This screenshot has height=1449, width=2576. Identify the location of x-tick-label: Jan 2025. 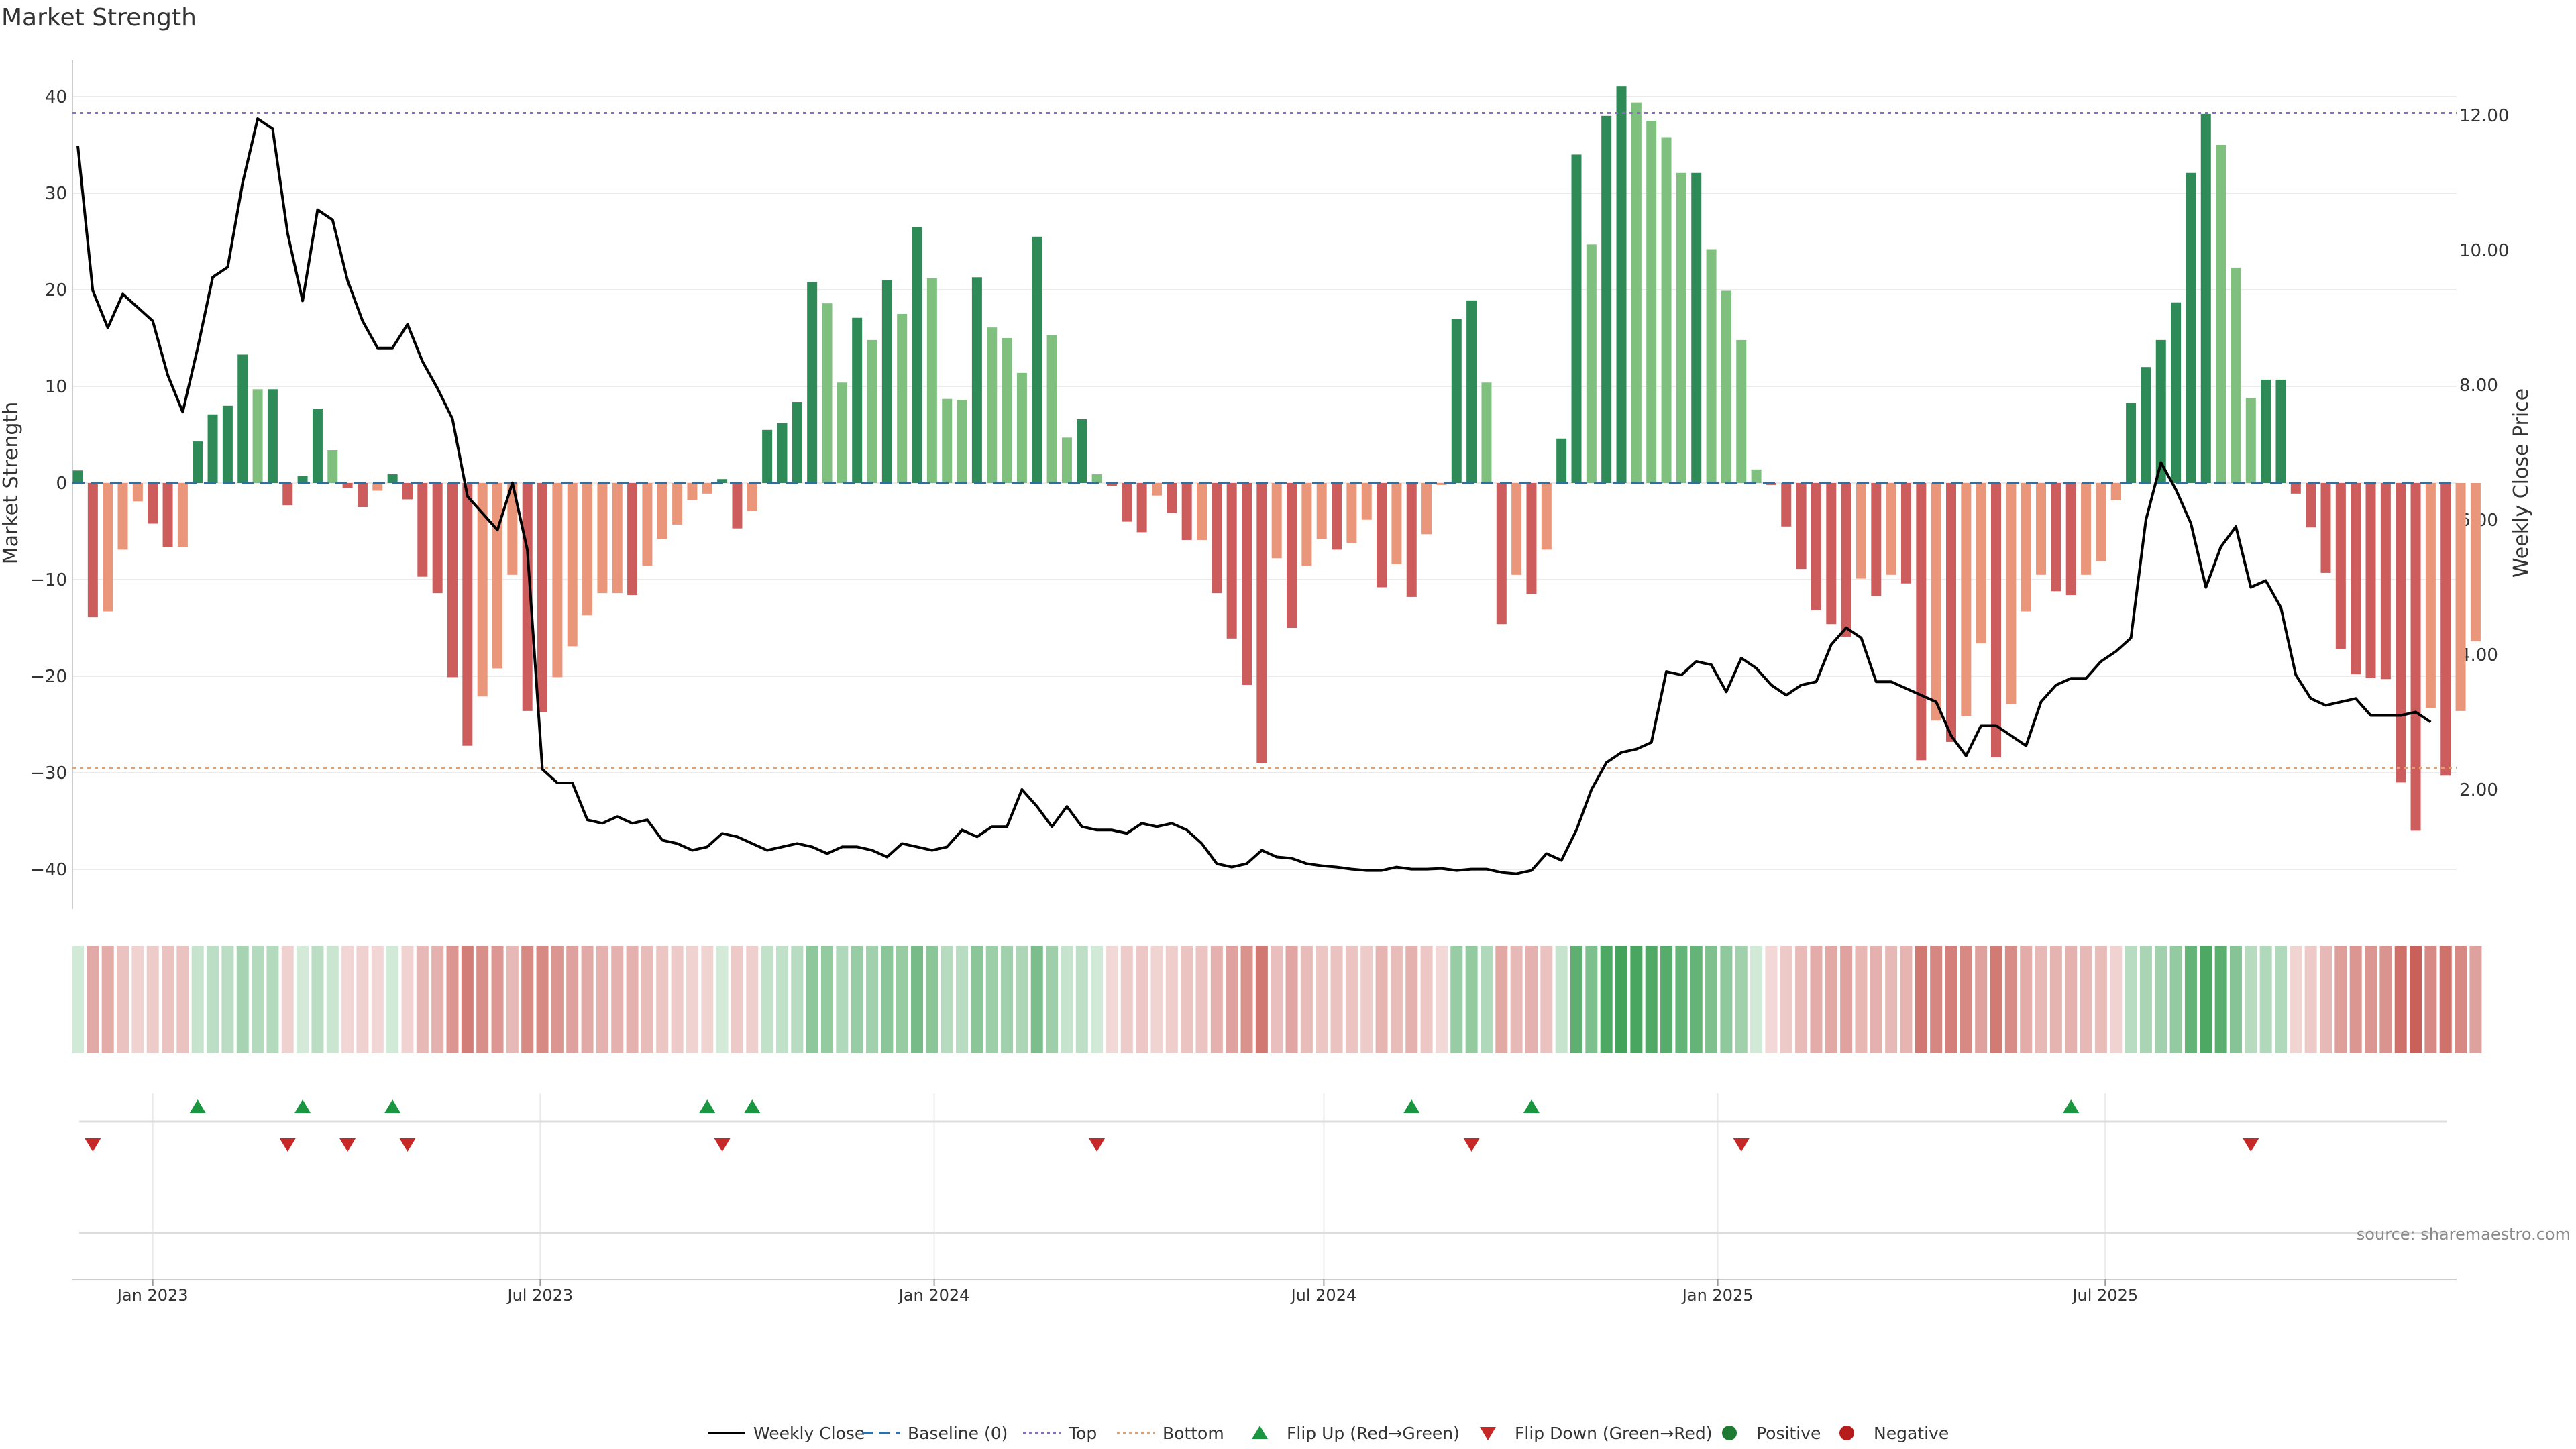
(1717, 1295).